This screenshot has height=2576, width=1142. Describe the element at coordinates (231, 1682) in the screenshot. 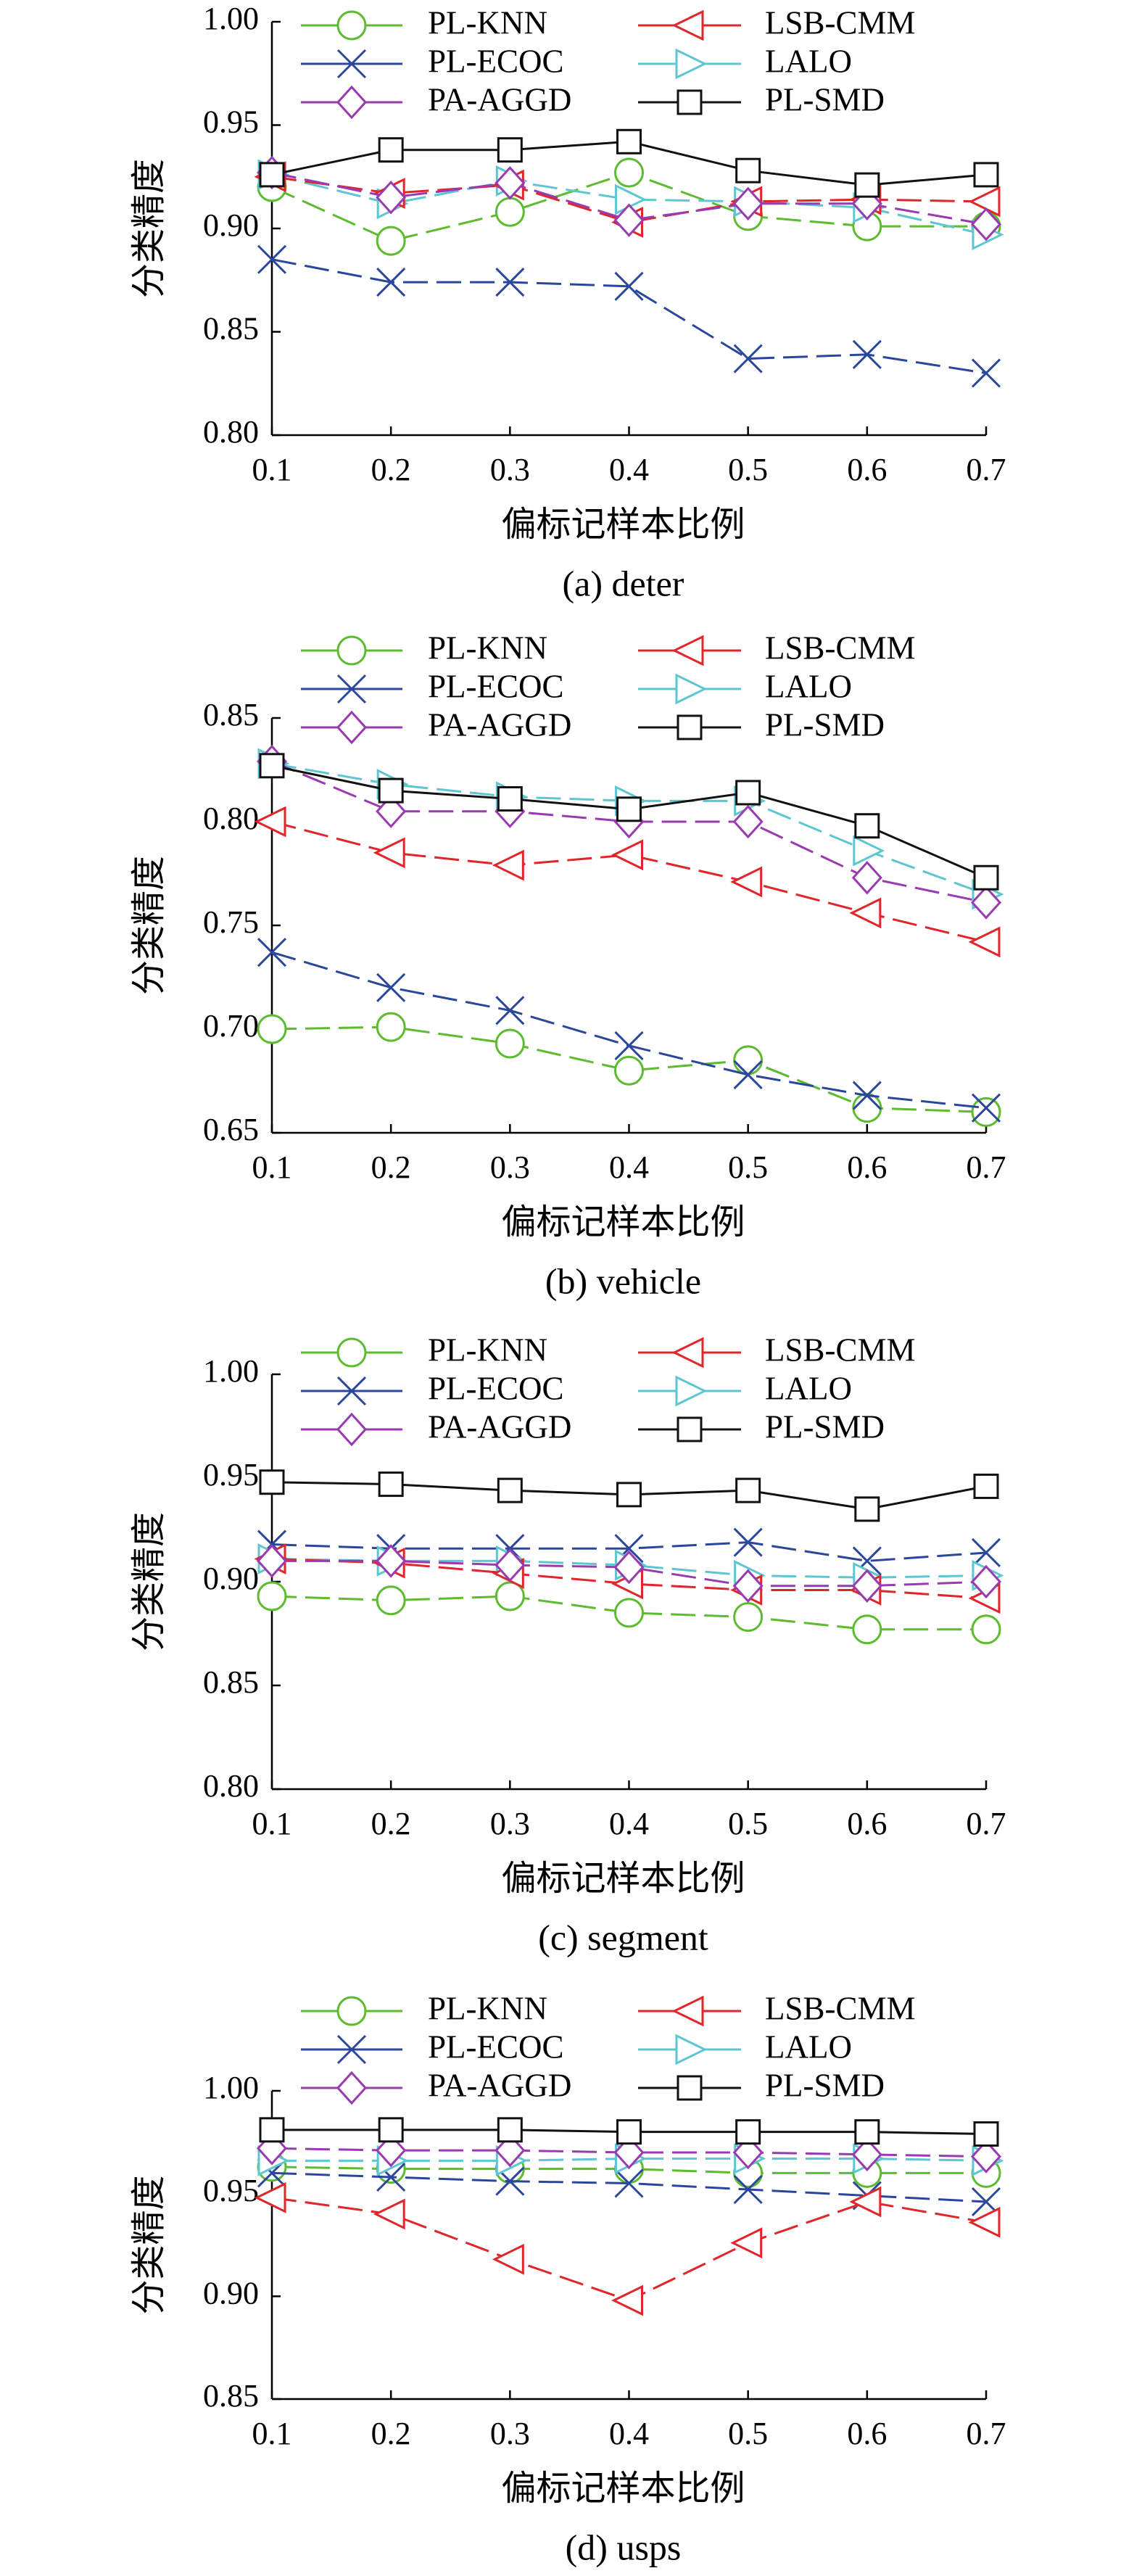

I see `y-tick-label: 0.85` at that location.